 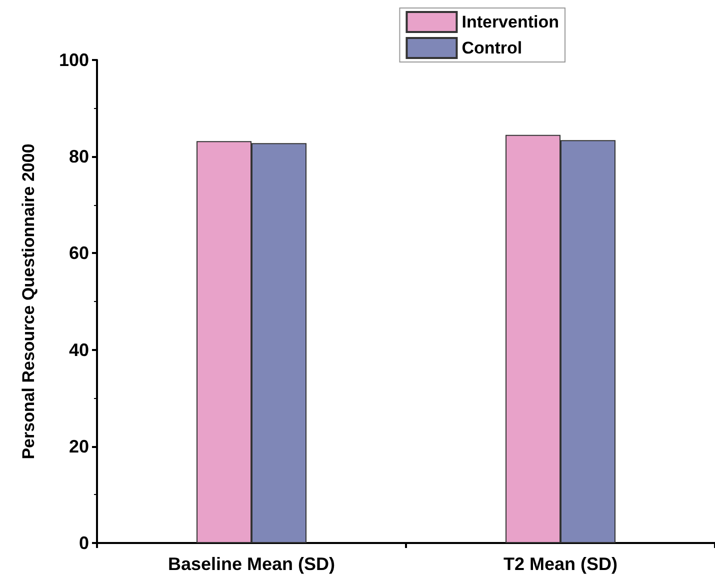 I want to click on x-tick-label: T2 Mean (SD), so click(x=560, y=564).